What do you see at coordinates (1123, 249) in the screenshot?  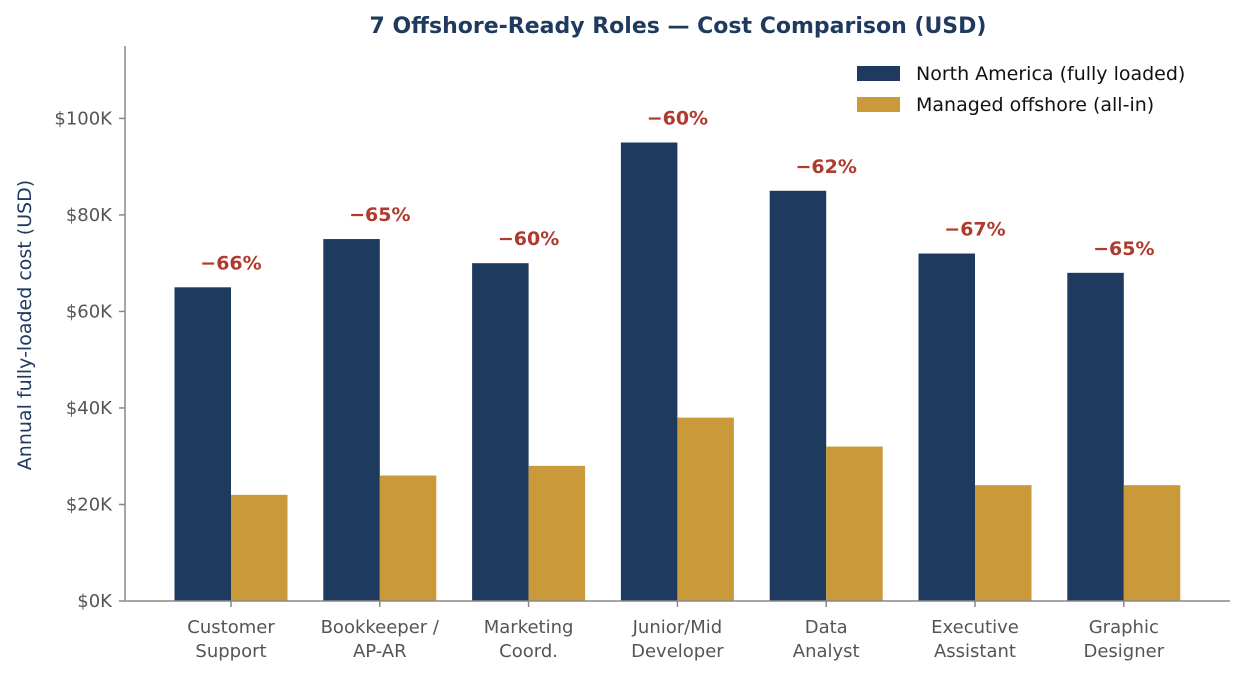 I see `savings-label-6: −65%` at bounding box center [1123, 249].